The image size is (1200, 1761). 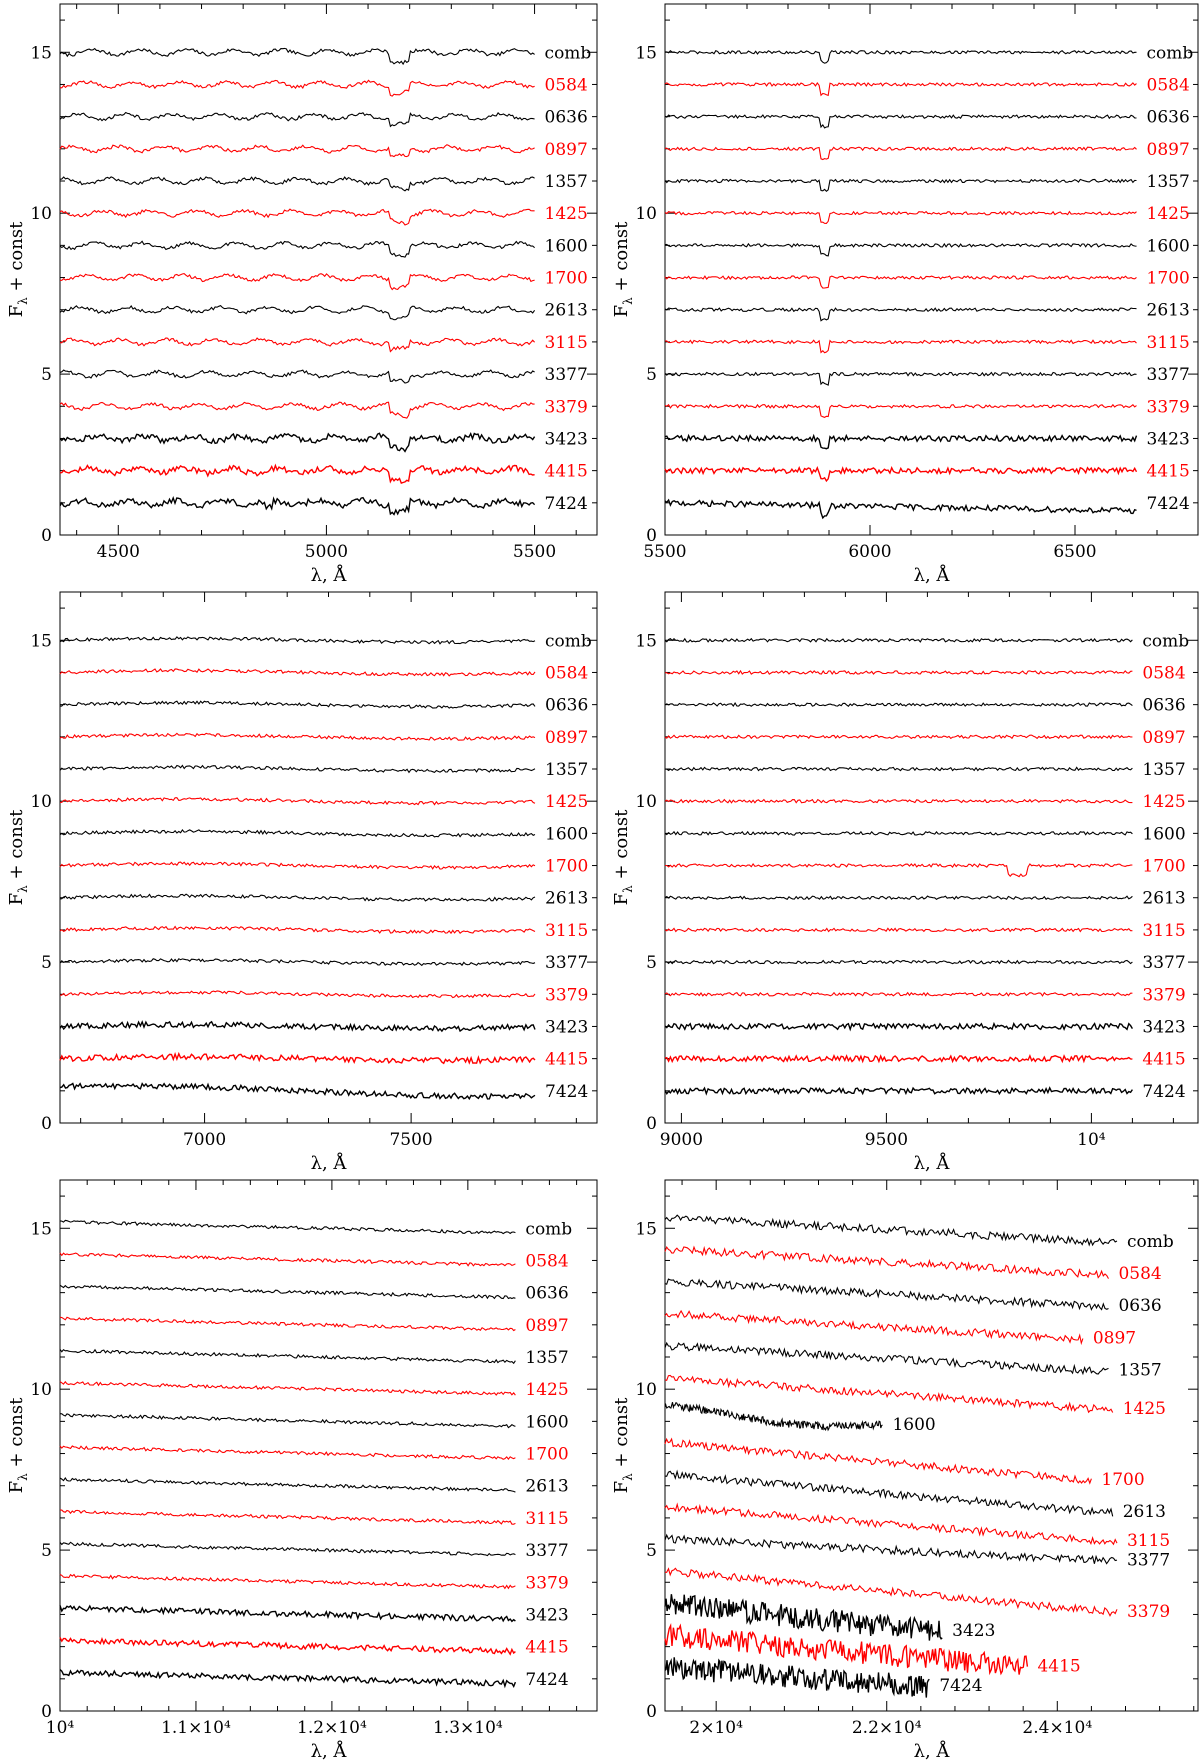 I want to click on series-label: 1700, so click(x=566, y=279).